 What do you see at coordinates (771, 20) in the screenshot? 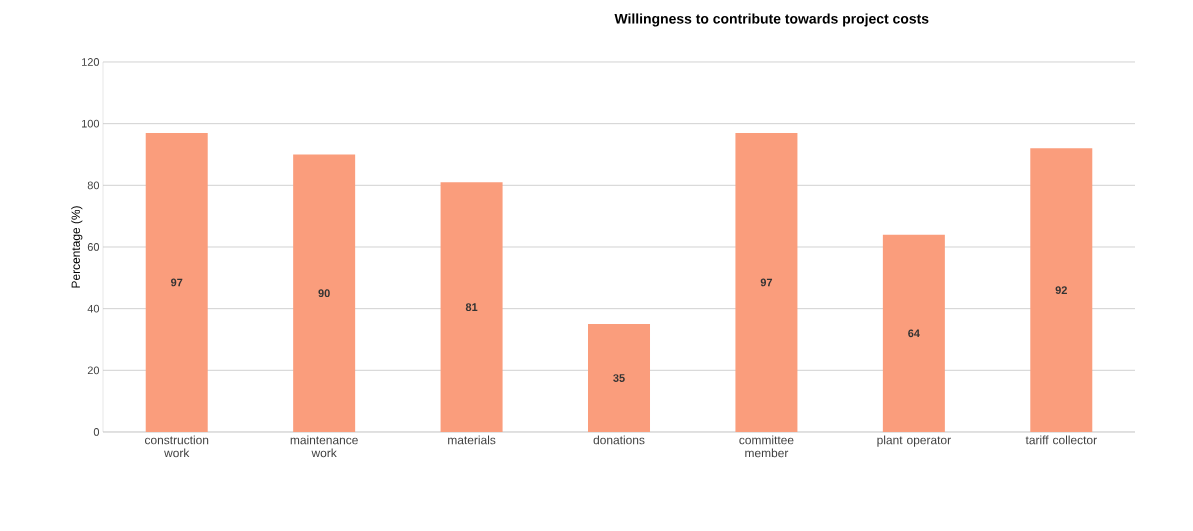
I see `chart-title: Willingness to contribute towards project costs` at bounding box center [771, 20].